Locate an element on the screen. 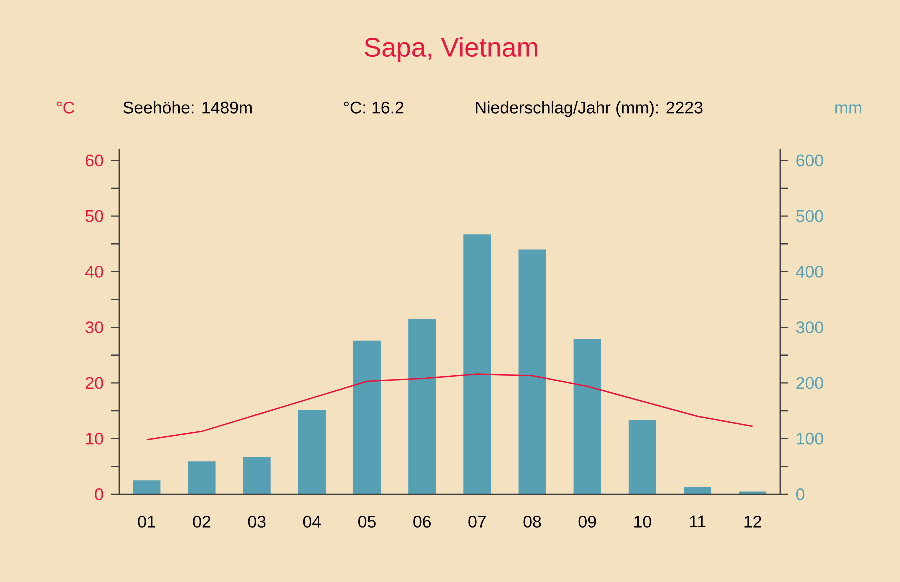 The image size is (900, 582). x-tick-label: 01 is located at coordinates (147, 522).